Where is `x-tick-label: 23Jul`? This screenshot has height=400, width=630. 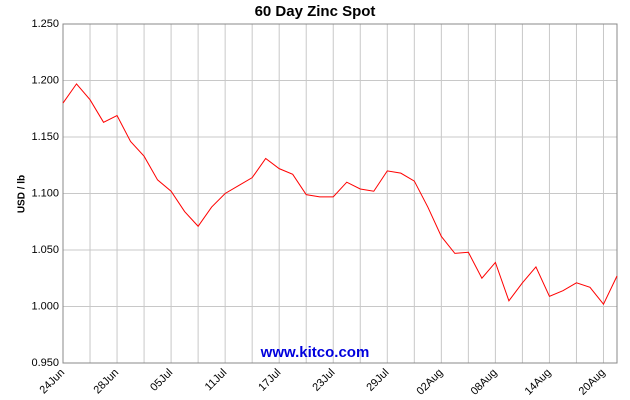
x-tick-label: 23Jul is located at coordinates (323, 380).